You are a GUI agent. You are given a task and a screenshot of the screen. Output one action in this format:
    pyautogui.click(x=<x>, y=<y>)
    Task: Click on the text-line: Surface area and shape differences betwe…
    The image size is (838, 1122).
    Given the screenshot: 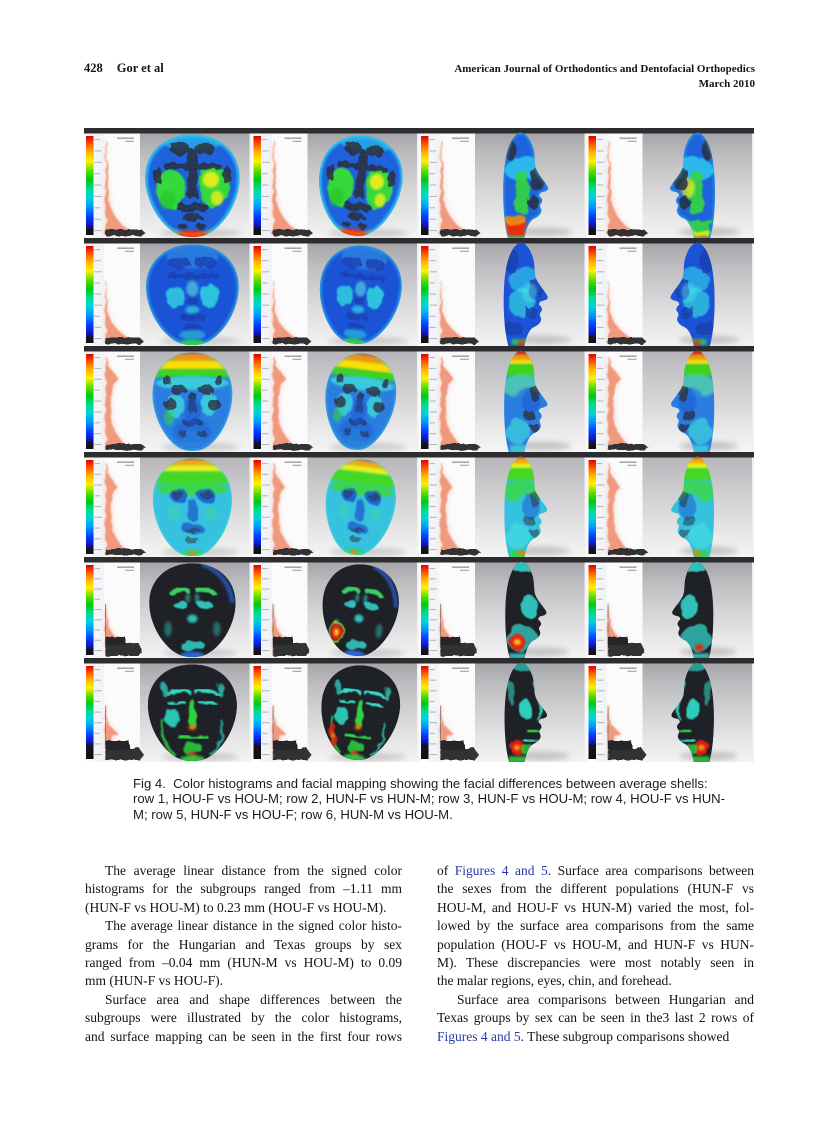 What is the action you would take?
    pyautogui.click(x=243, y=1000)
    